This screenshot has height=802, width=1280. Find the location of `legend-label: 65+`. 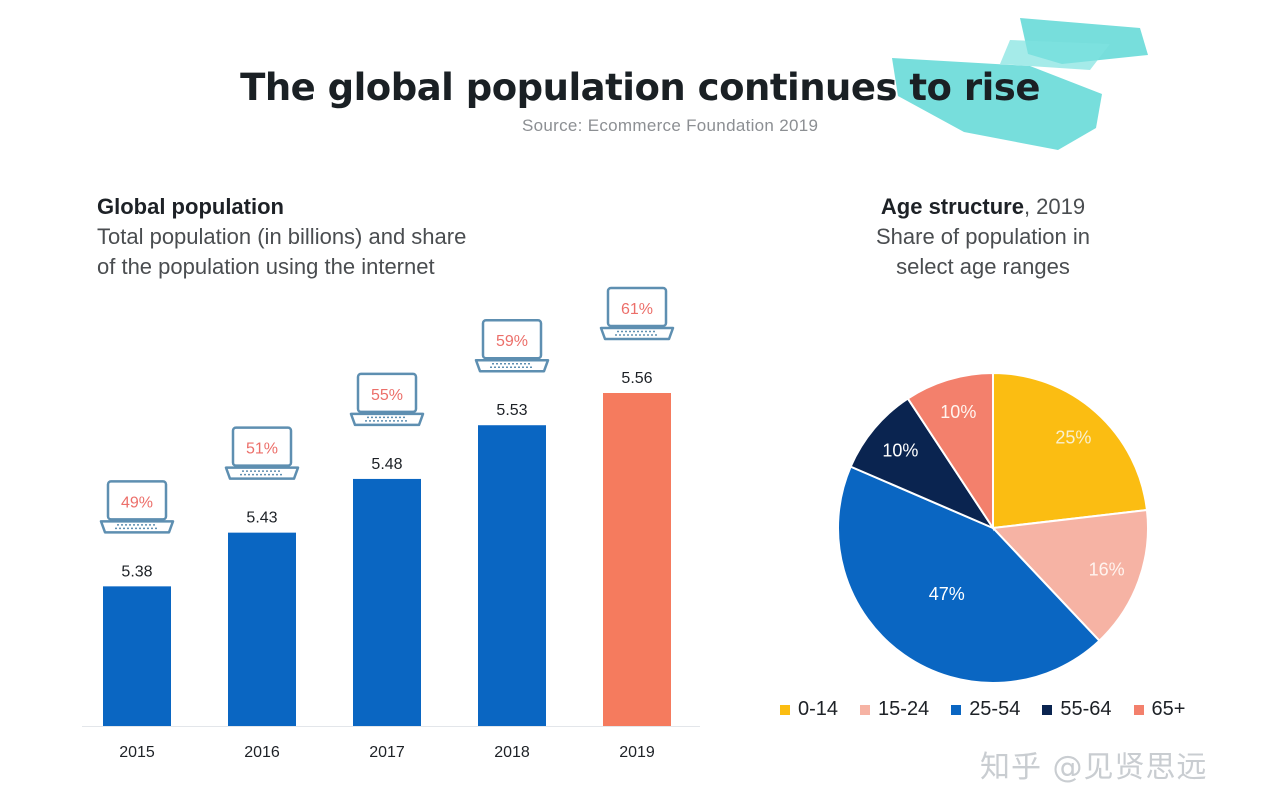

legend-label: 65+ is located at coordinates (1168, 709).